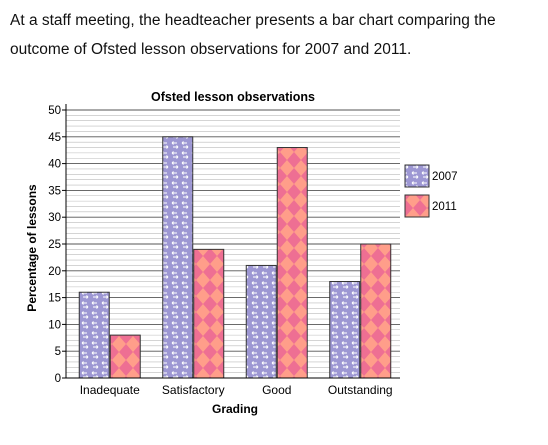 The height and width of the screenshot is (445, 548). I want to click on y-tick-label: 10, so click(54, 325).